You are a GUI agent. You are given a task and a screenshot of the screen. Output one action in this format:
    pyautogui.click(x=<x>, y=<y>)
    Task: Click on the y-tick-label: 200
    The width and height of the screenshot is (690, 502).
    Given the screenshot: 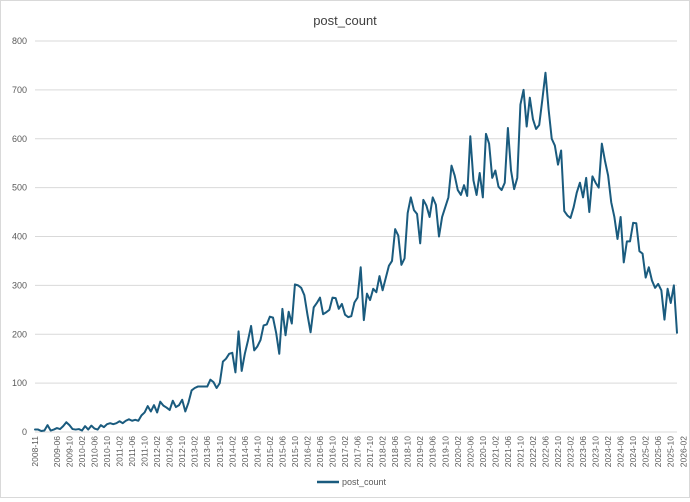 What is the action you would take?
    pyautogui.click(x=19, y=334)
    